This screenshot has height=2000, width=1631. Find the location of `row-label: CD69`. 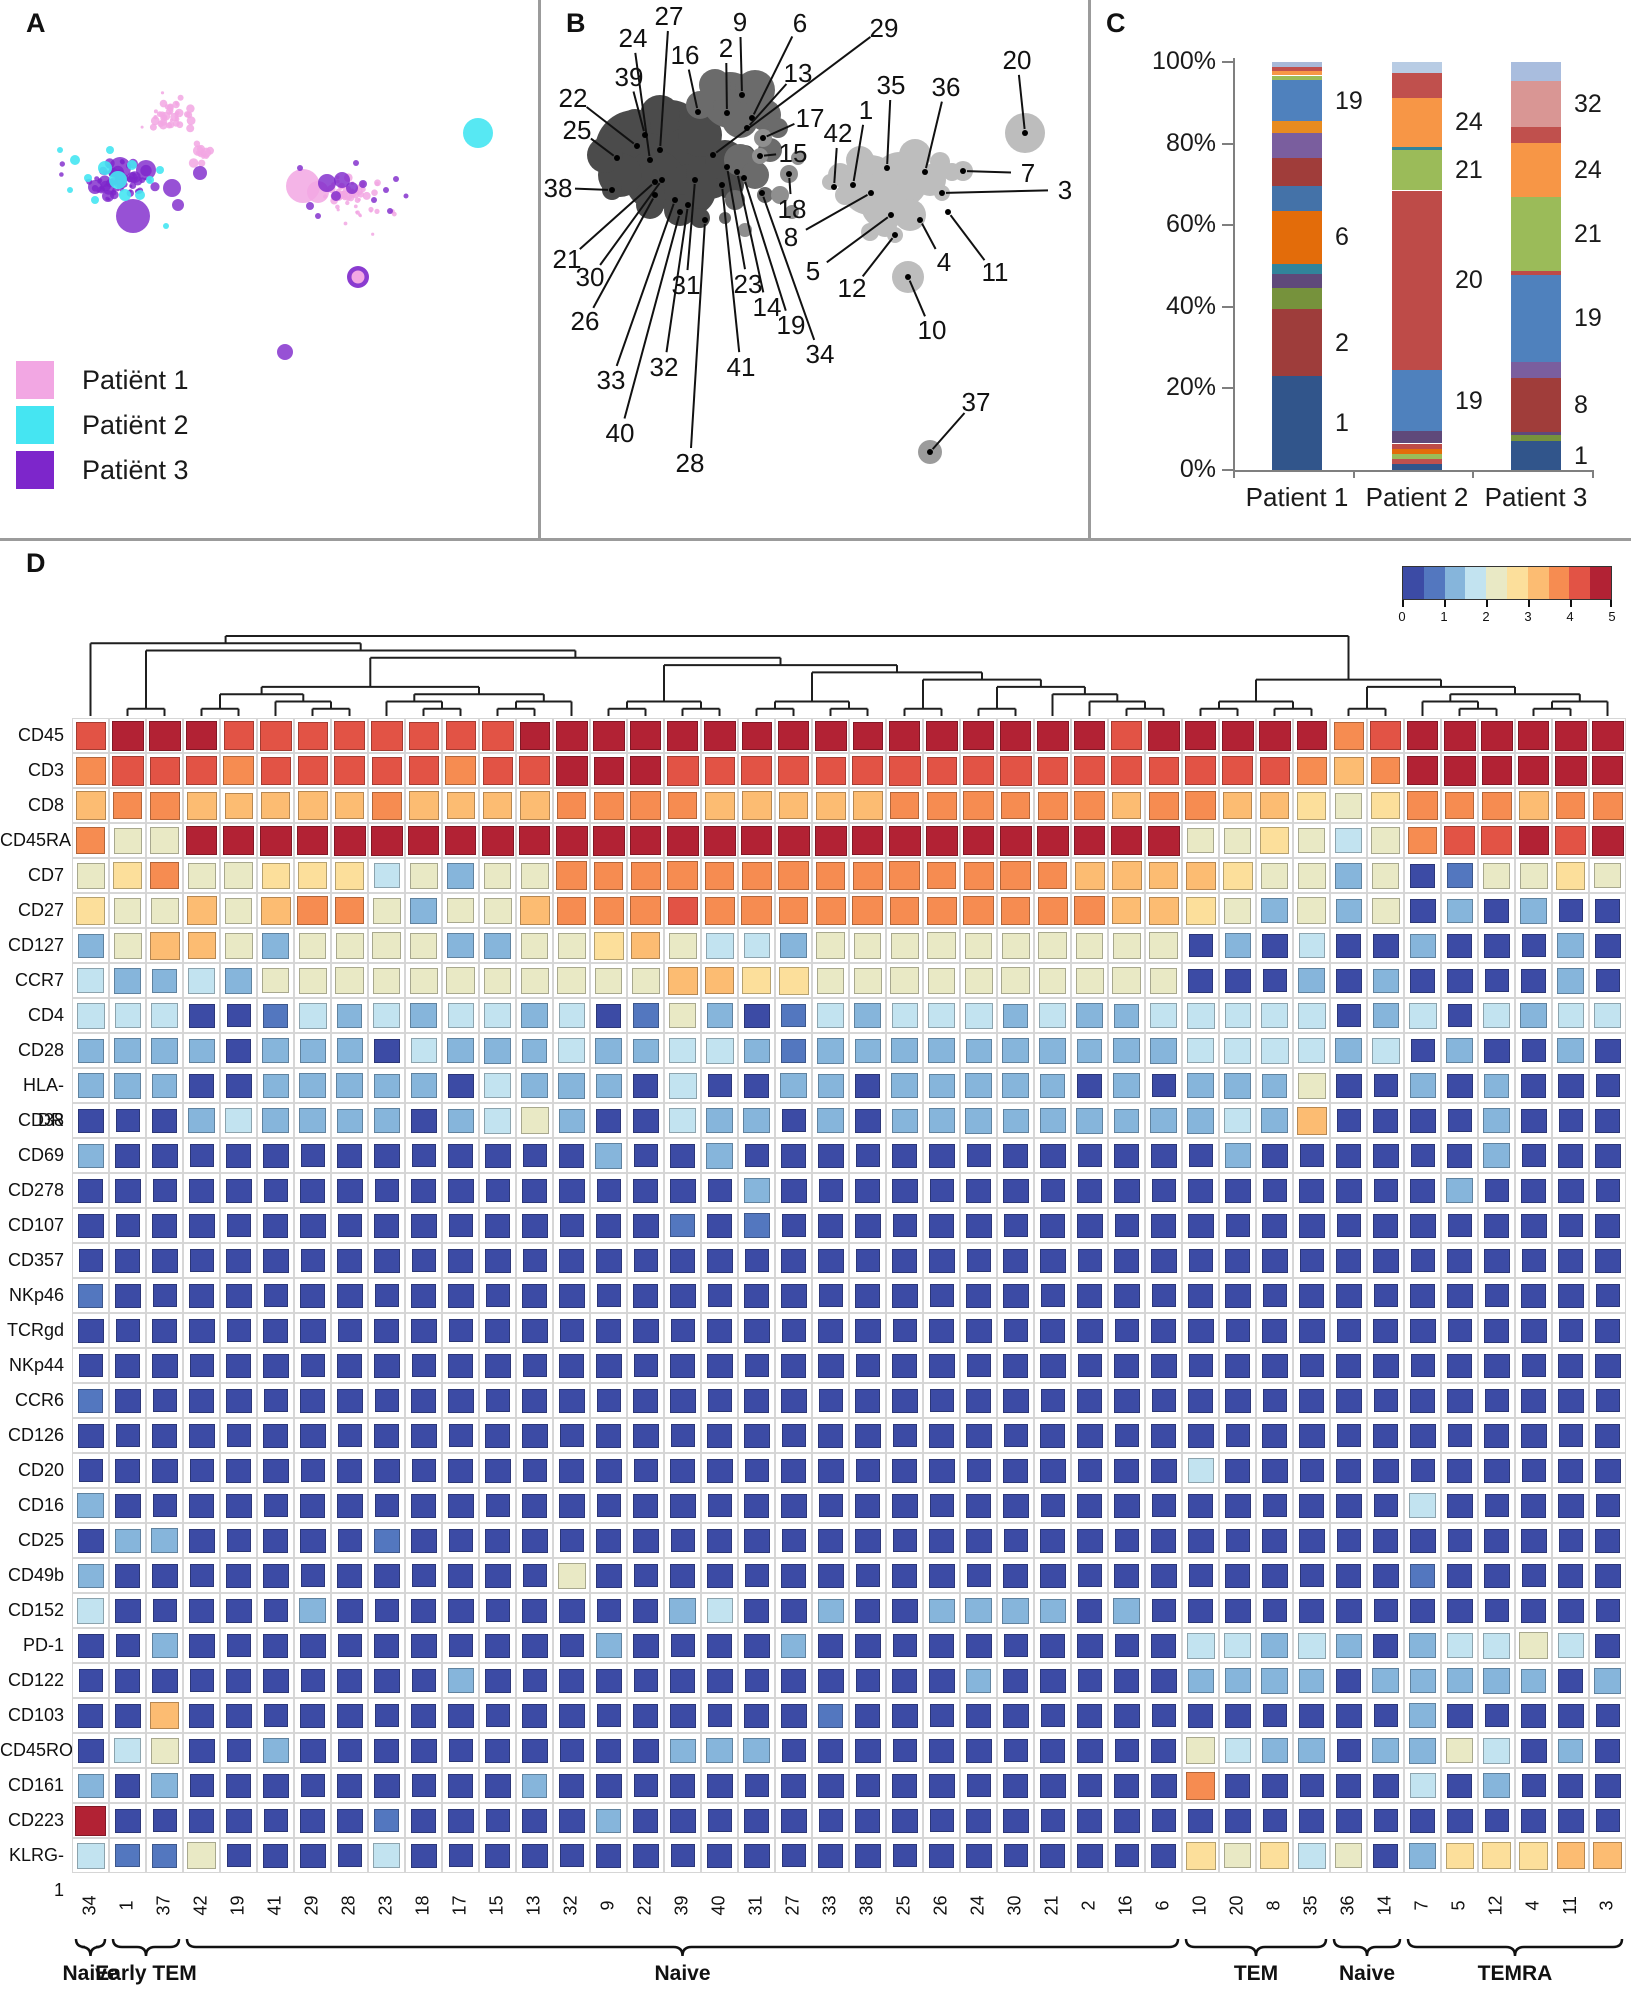

row-label: CD69 is located at coordinates (40, 1155).